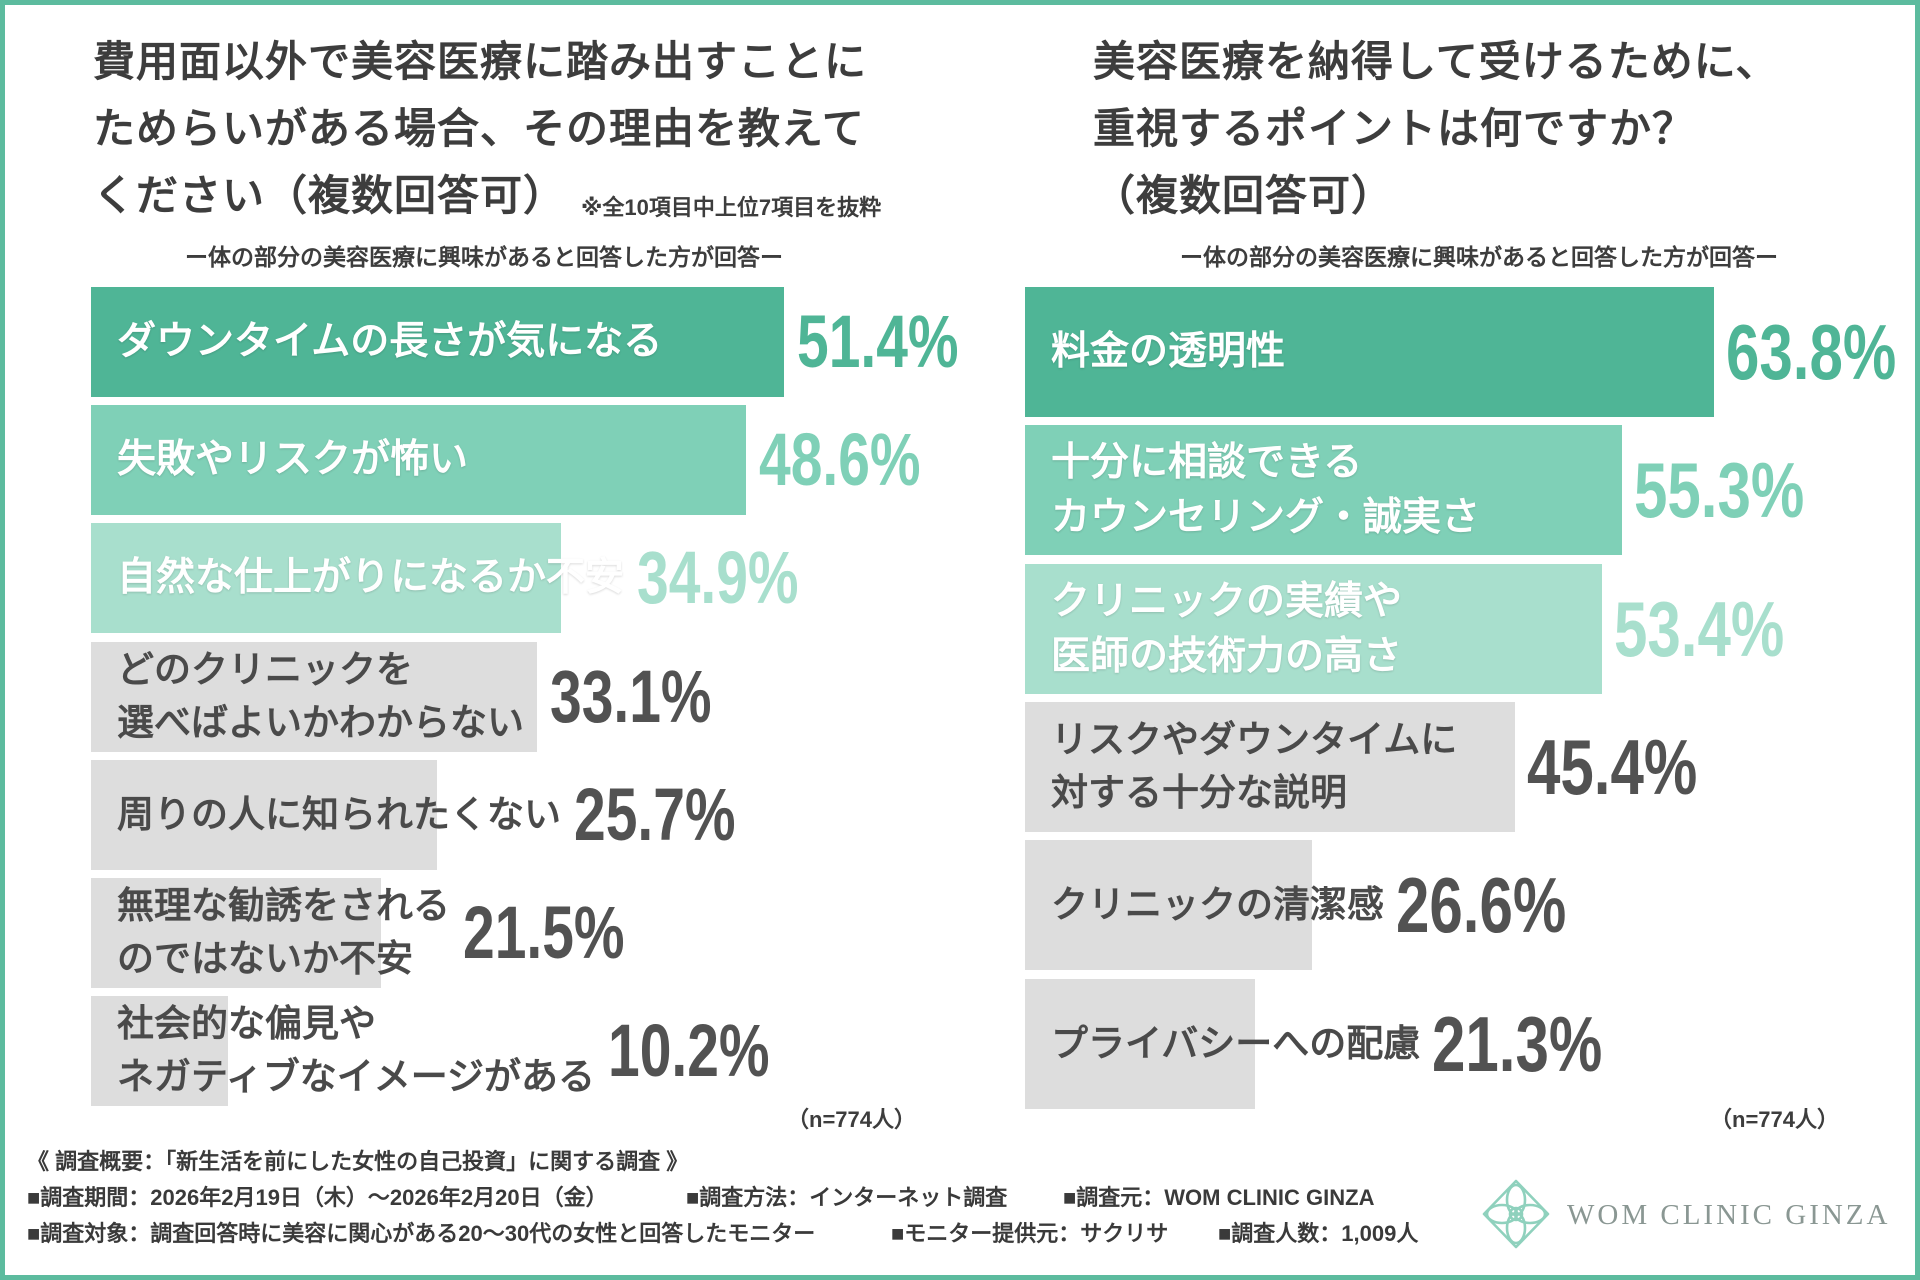  Describe the element at coordinates (731, 207) in the screenshot. I see `left-chart-note: ※全10項目中上位7項目を抜粋` at that location.